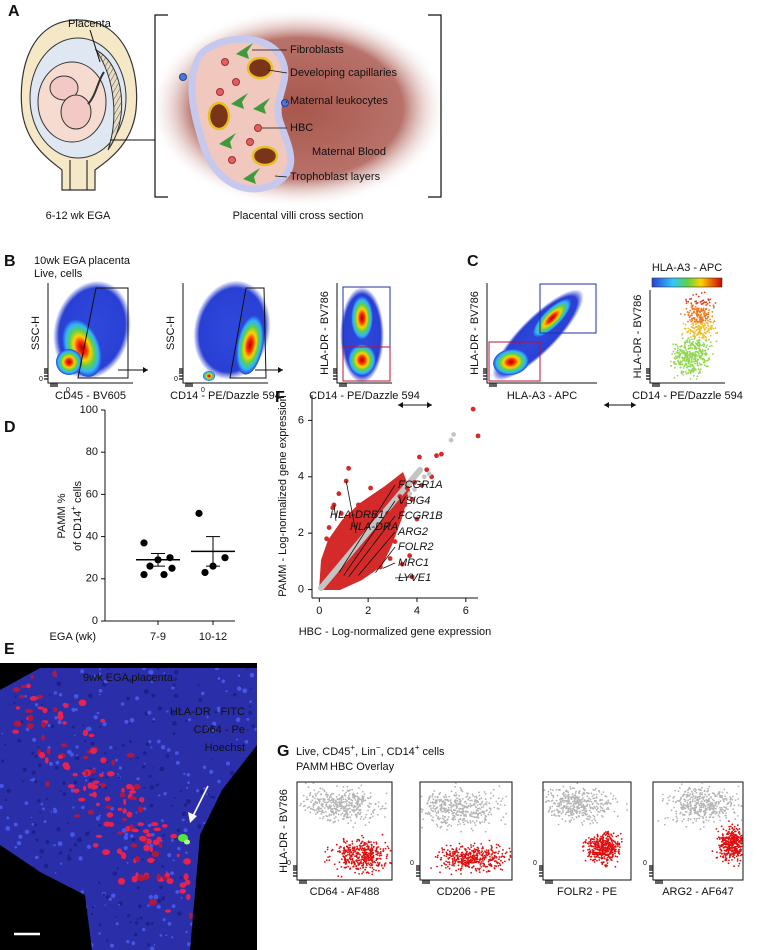 This screenshot has width=757, height=950. Describe the element at coordinates (109, 100) in the screenshot. I see `placenta-tissue` at that location.